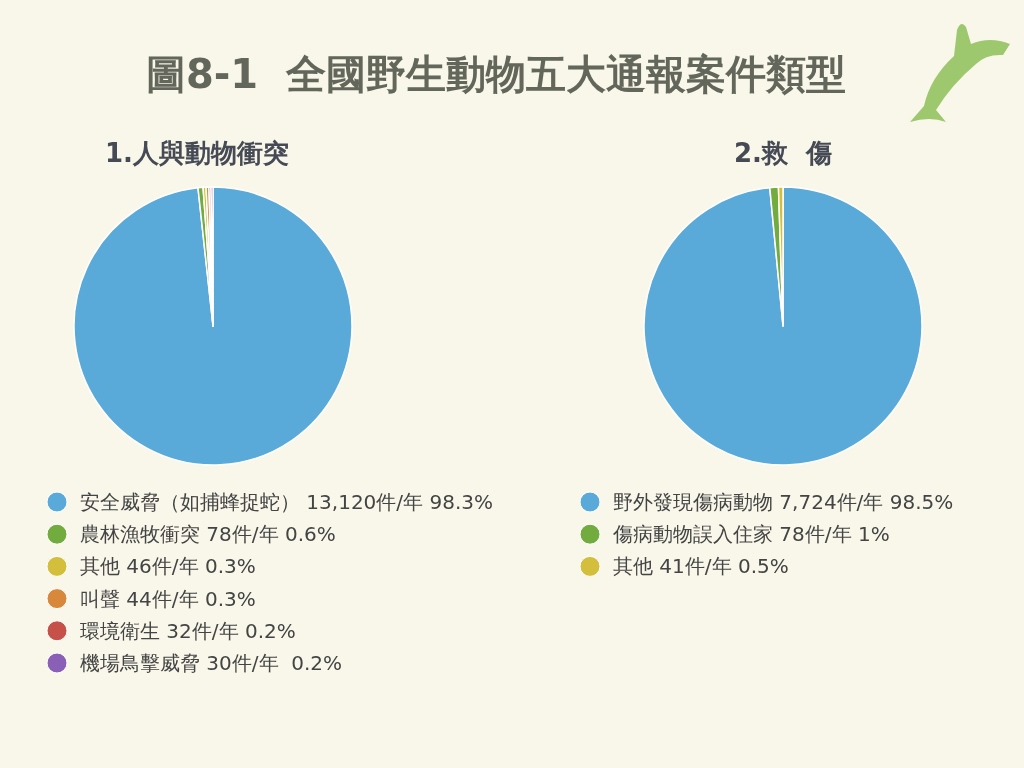  I want to click on legend-label: 安全威脅（如捕蜂捉蛇） 13,120件/年 98.3%, so click(286, 502).